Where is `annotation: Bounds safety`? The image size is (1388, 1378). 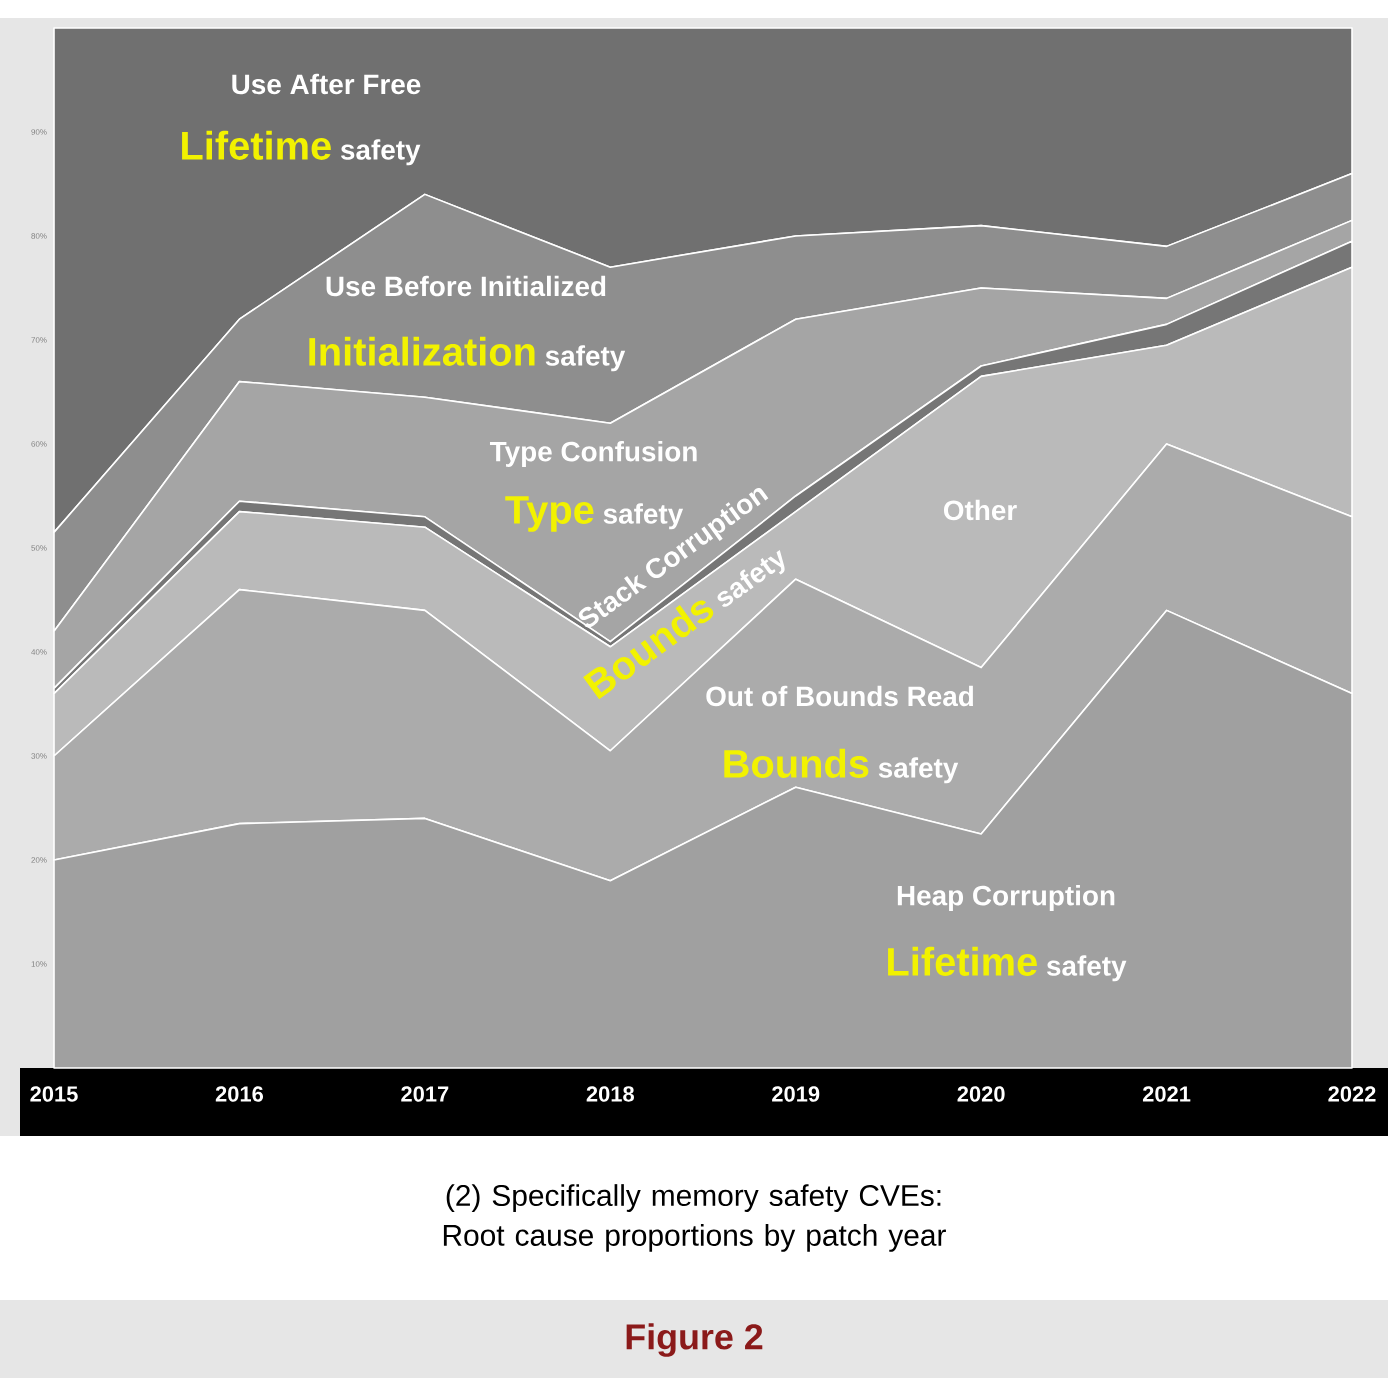
annotation: Bounds safety is located at coordinates (841, 766).